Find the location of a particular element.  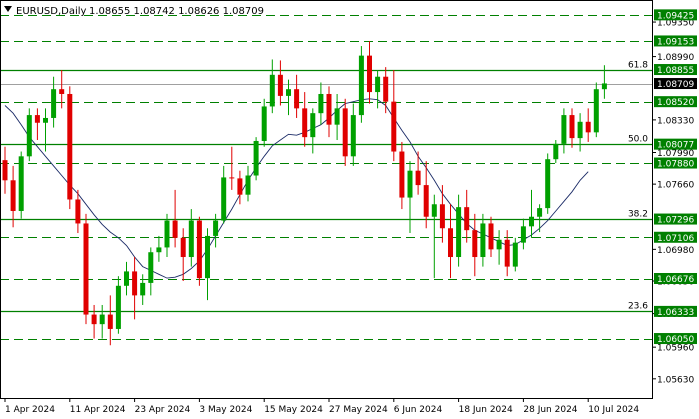

level-price-label: 1.08855 is located at coordinates (675, 71).